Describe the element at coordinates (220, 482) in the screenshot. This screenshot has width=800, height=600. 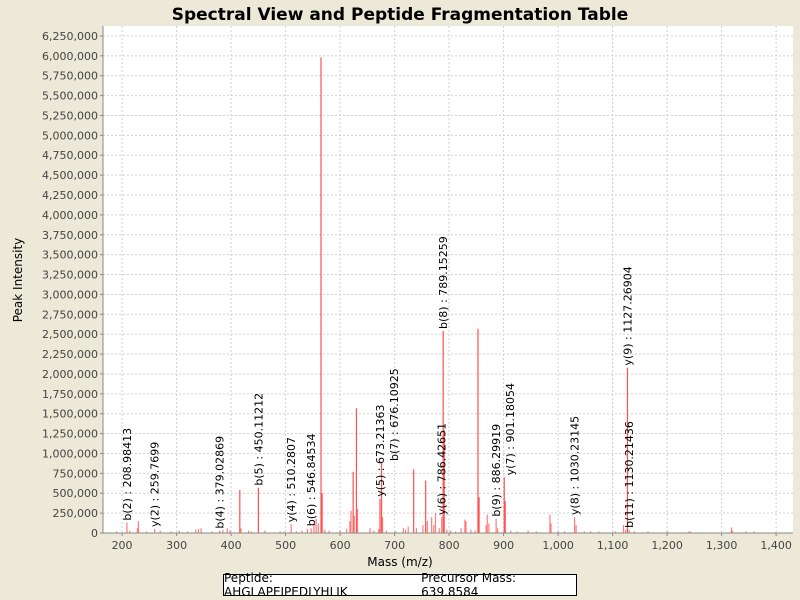
I see `fragment-ion-label: b(4) : 379.02869` at that location.